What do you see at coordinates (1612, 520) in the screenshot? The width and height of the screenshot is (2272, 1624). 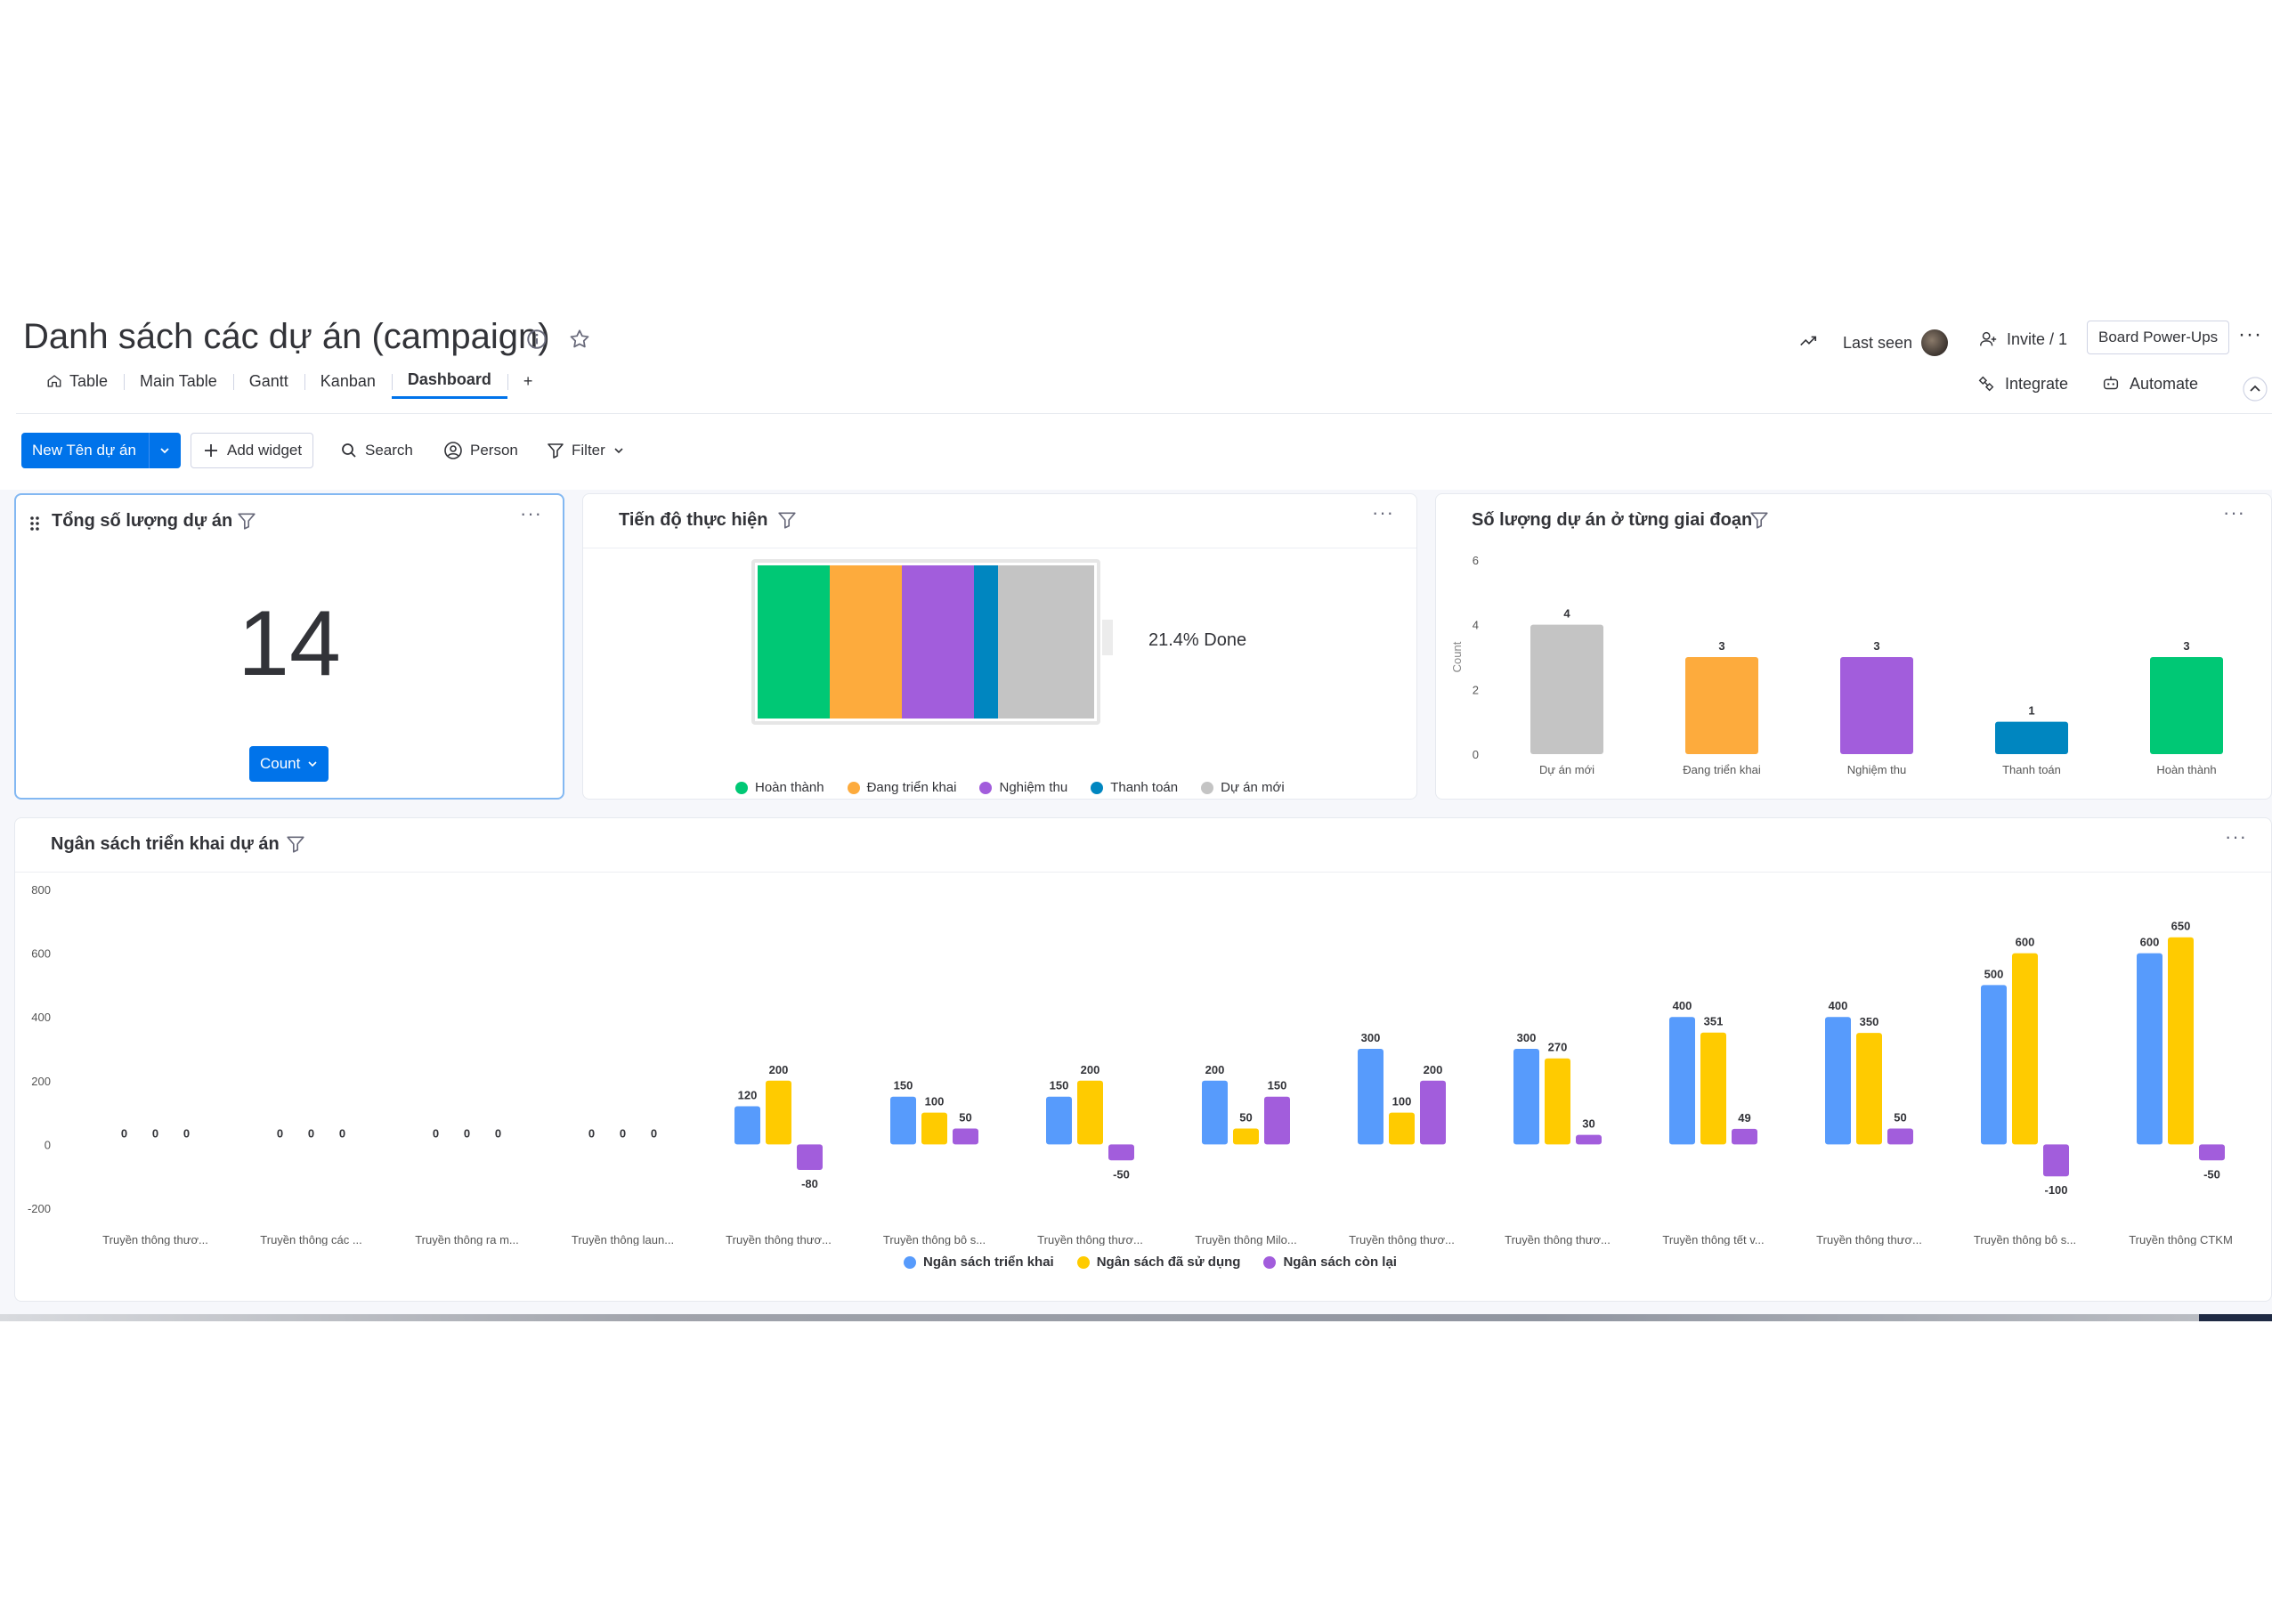 I see `widget-title: Số lượng dự án ở từng giai đoạn` at bounding box center [1612, 520].